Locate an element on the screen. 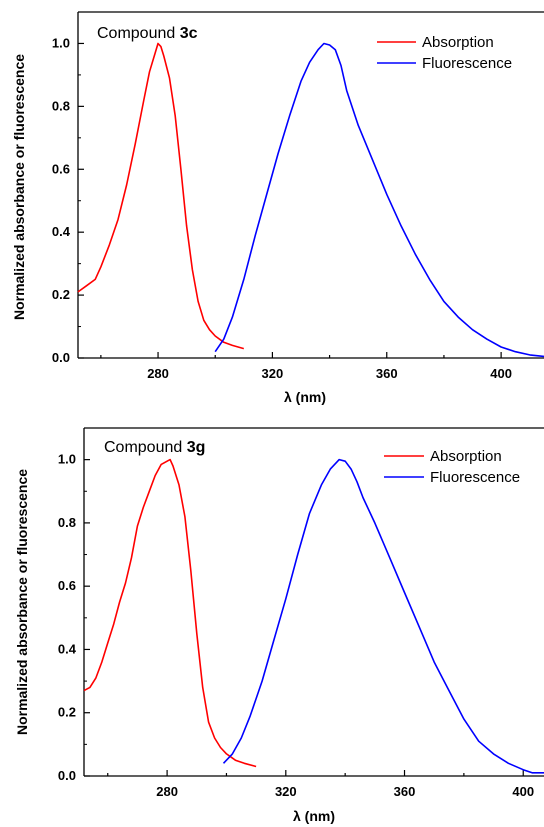 Image resolution: width=544 pixels, height=827 pixels. title-compound-id: 3c is located at coordinates (189, 33).